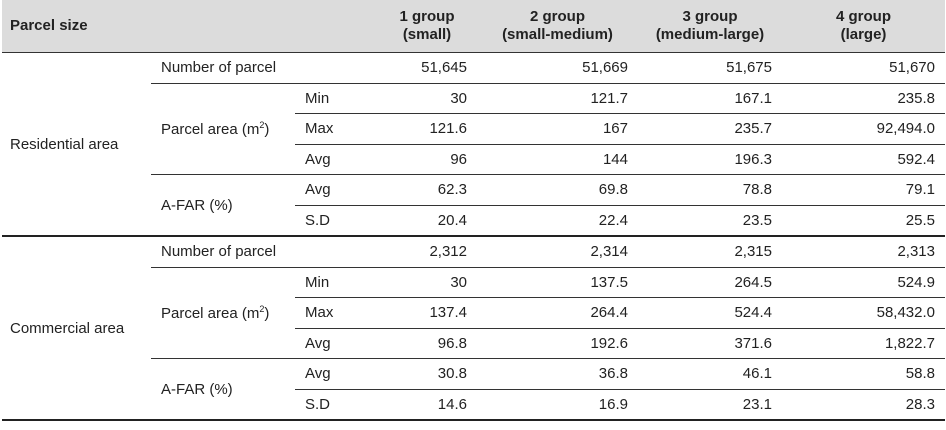 The height and width of the screenshot is (430, 946). I want to click on group-3-header: 3 group (medium-large), so click(710, 26).